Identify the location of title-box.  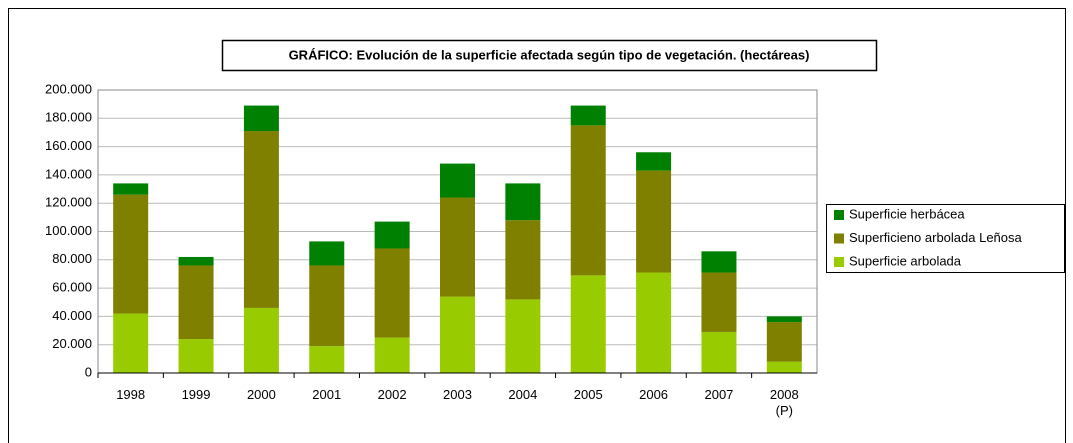
(549, 55).